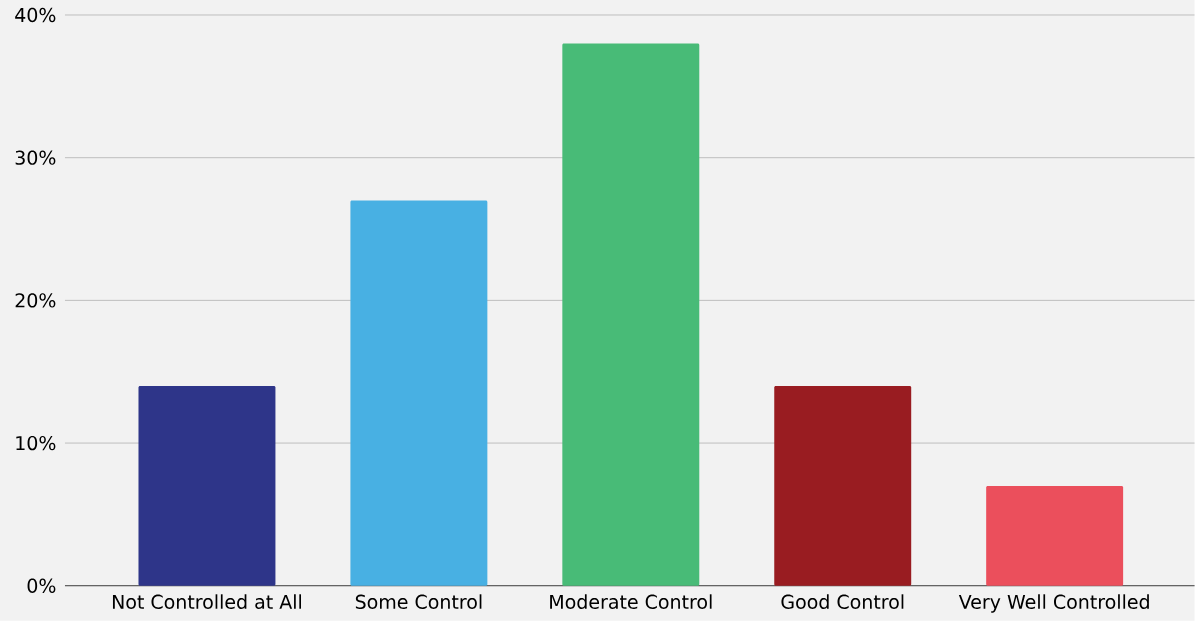  Describe the element at coordinates (1053, 603) in the screenshot. I see `x-tick-label: Very Well Controlled` at that location.